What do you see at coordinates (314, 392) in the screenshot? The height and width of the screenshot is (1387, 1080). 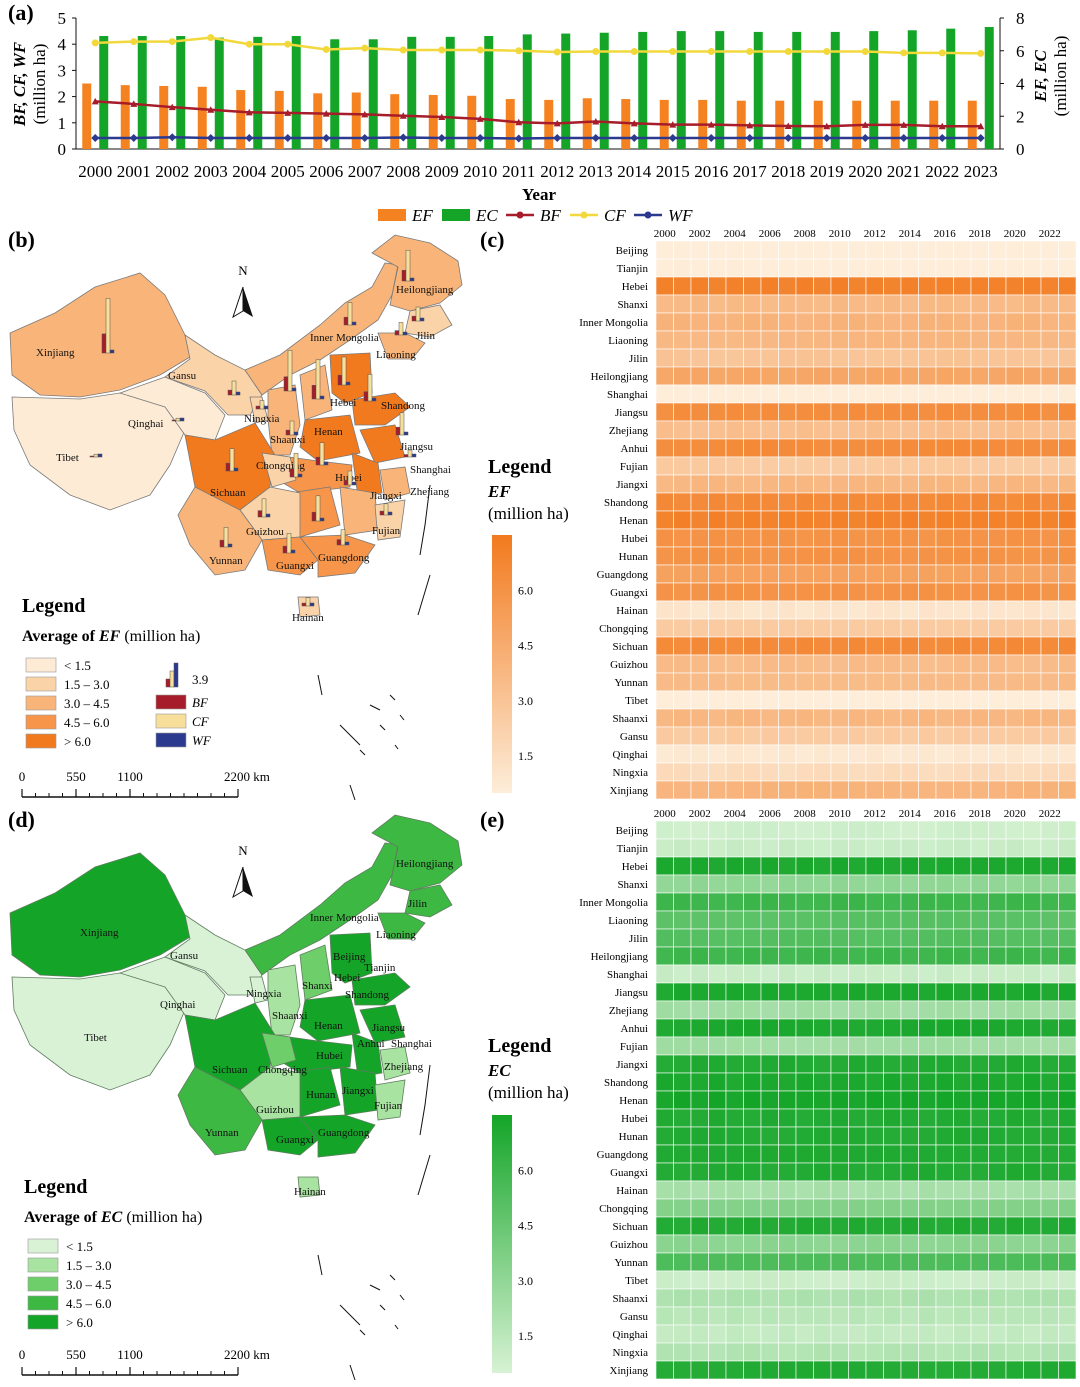 I see `glyph-bf` at bounding box center [314, 392].